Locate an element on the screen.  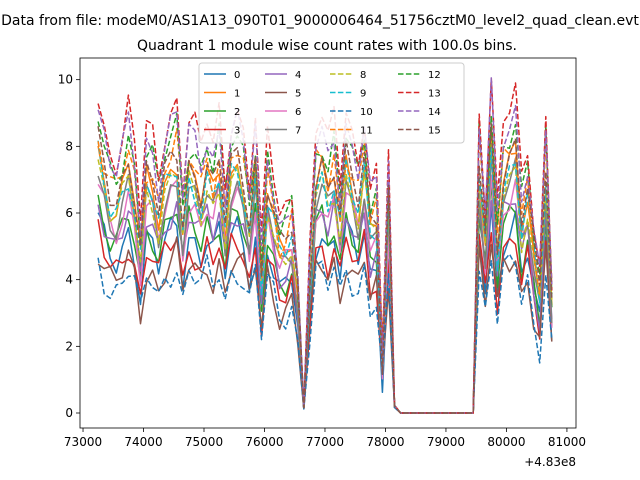
y-tick-label: 6 is located at coordinates (69, 213).